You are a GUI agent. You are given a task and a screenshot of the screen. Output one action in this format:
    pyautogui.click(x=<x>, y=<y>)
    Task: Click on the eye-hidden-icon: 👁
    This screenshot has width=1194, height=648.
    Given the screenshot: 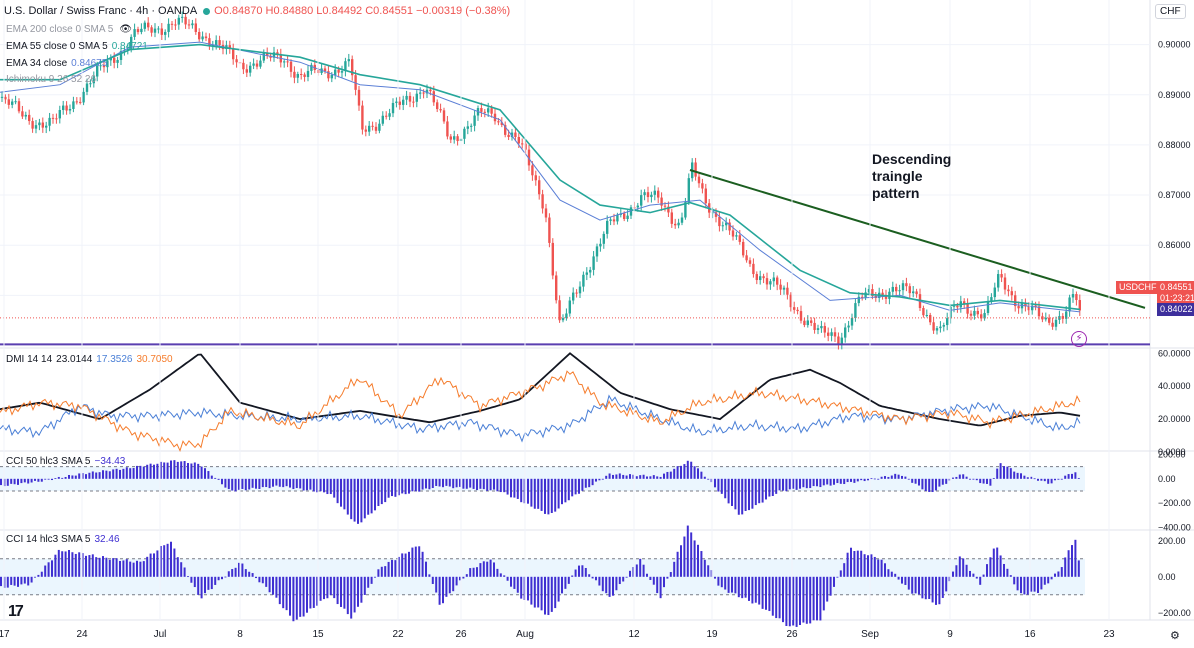 What is the action you would take?
    pyautogui.click(x=125, y=29)
    